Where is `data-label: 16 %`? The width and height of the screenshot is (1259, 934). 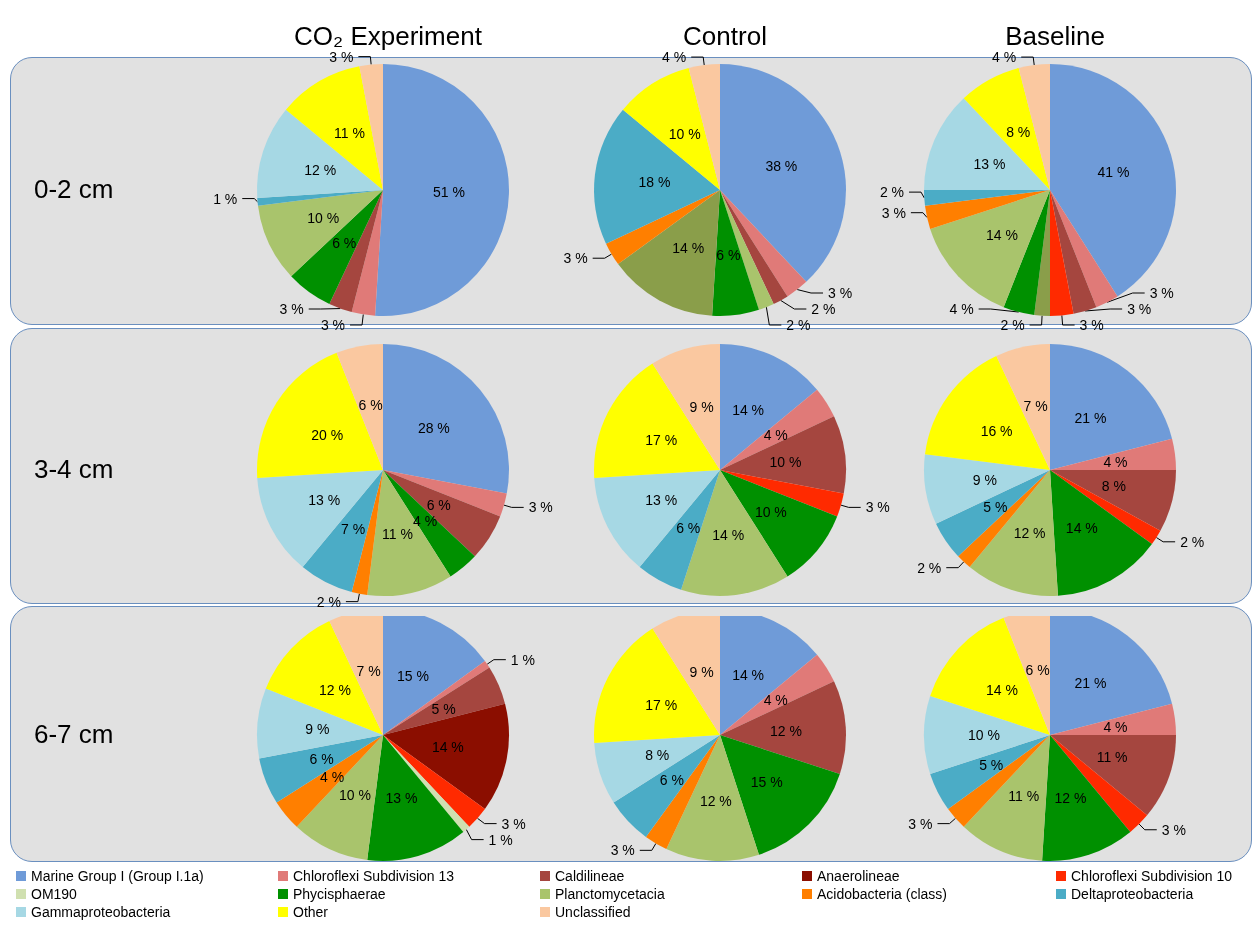
data-label: 16 % is located at coordinates (996, 431).